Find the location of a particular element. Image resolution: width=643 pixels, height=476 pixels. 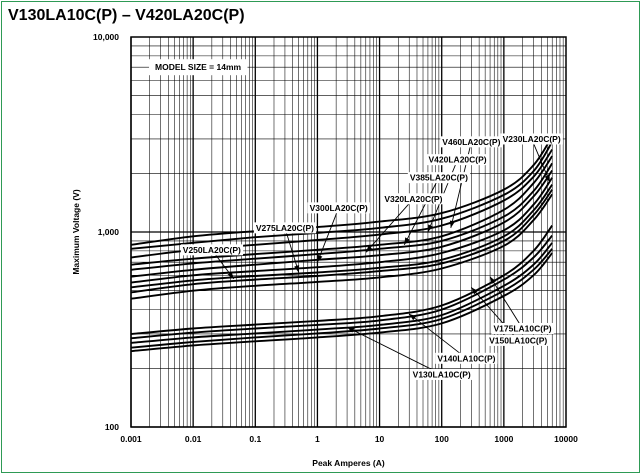

curve-label-2: V420LA20C(P) is located at coordinates (458, 160).